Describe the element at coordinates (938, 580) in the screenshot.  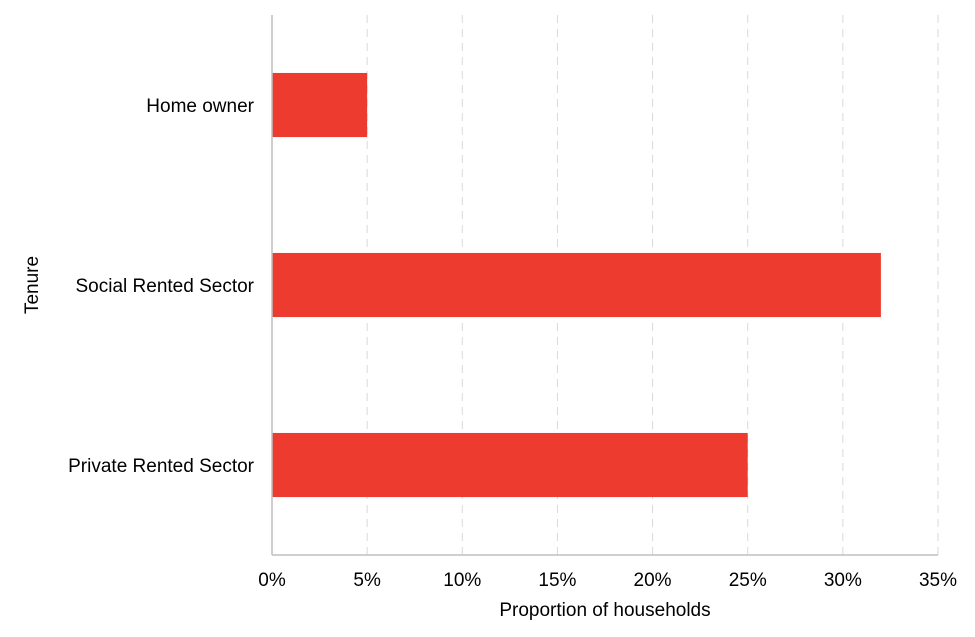
I see `x-tick-label: 35%` at that location.